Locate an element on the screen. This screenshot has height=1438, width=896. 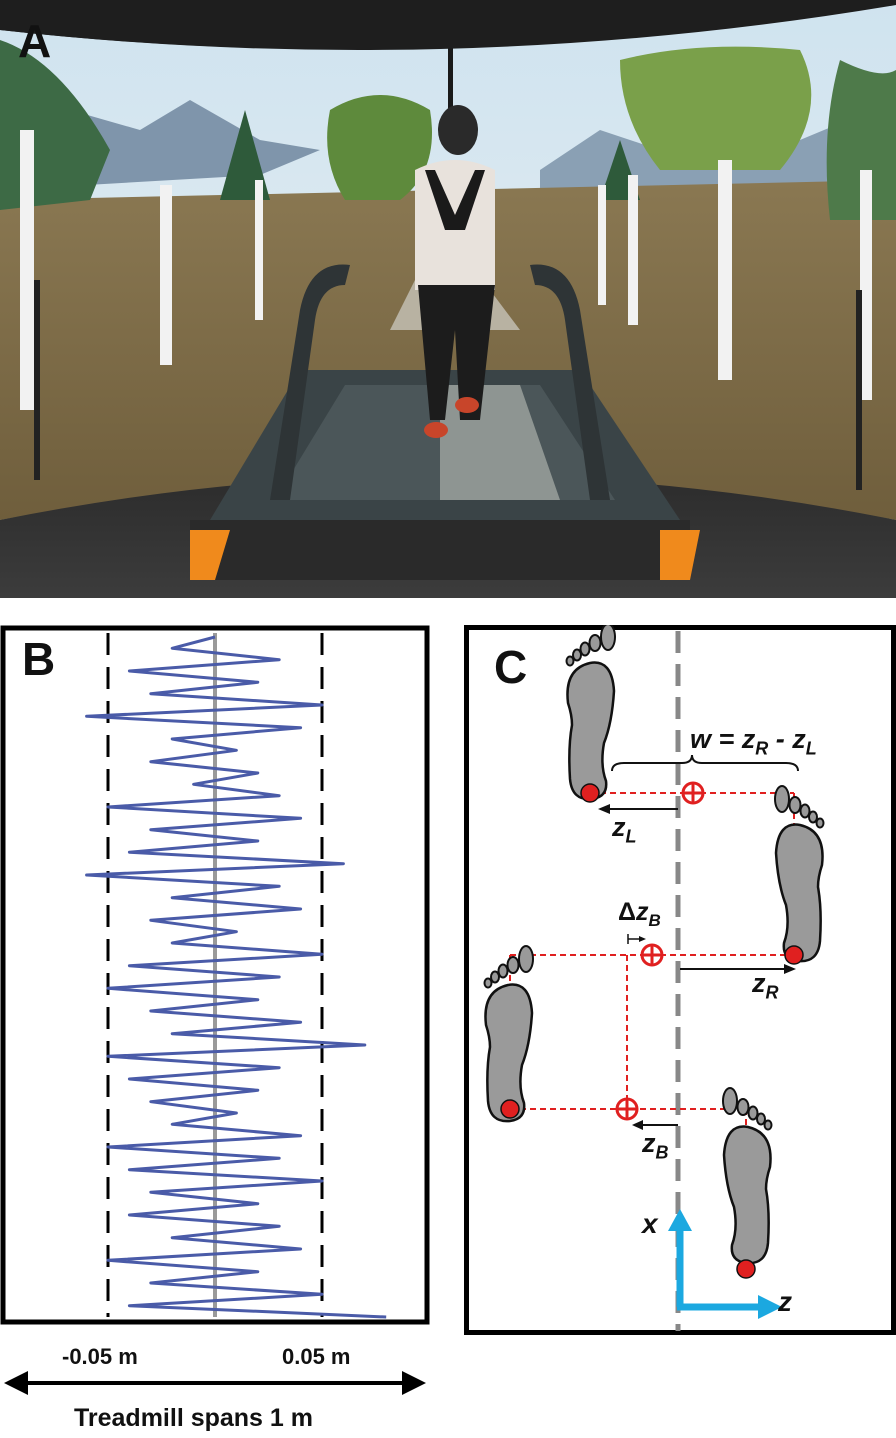
dzb-sub: B is located at coordinates (654, 920).